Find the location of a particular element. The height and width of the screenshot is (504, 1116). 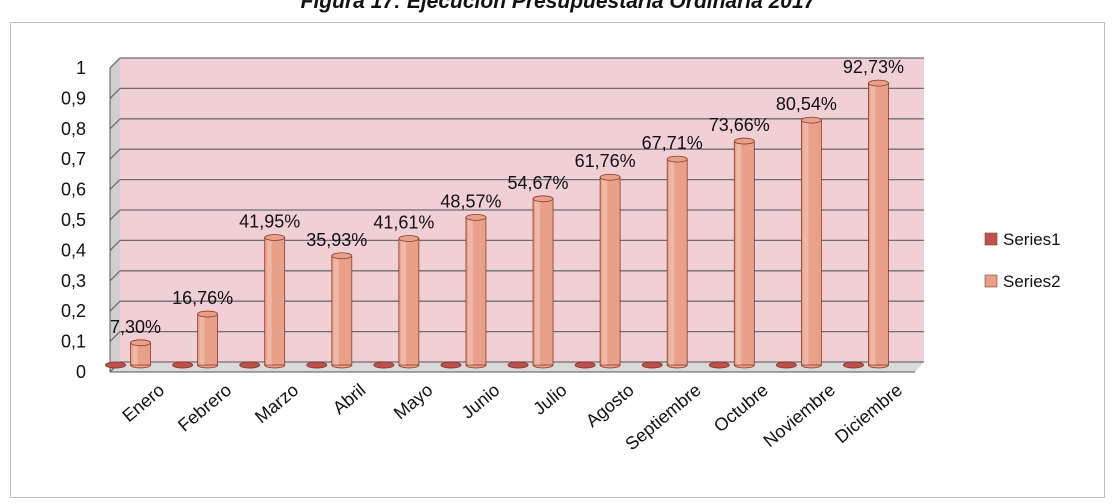

data-label: 41,95% is located at coordinates (269, 221).